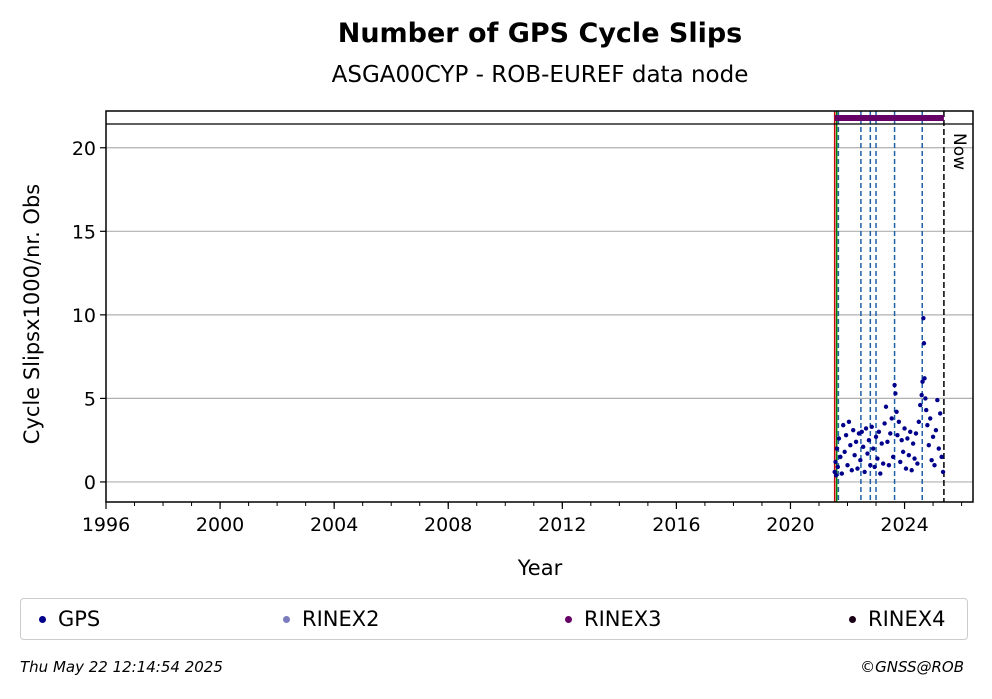  What do you see at coordinates (907, 619) in the screenshot?
I see `legend-label-rinex4: RINEX4` at bounding box center [907, 619].